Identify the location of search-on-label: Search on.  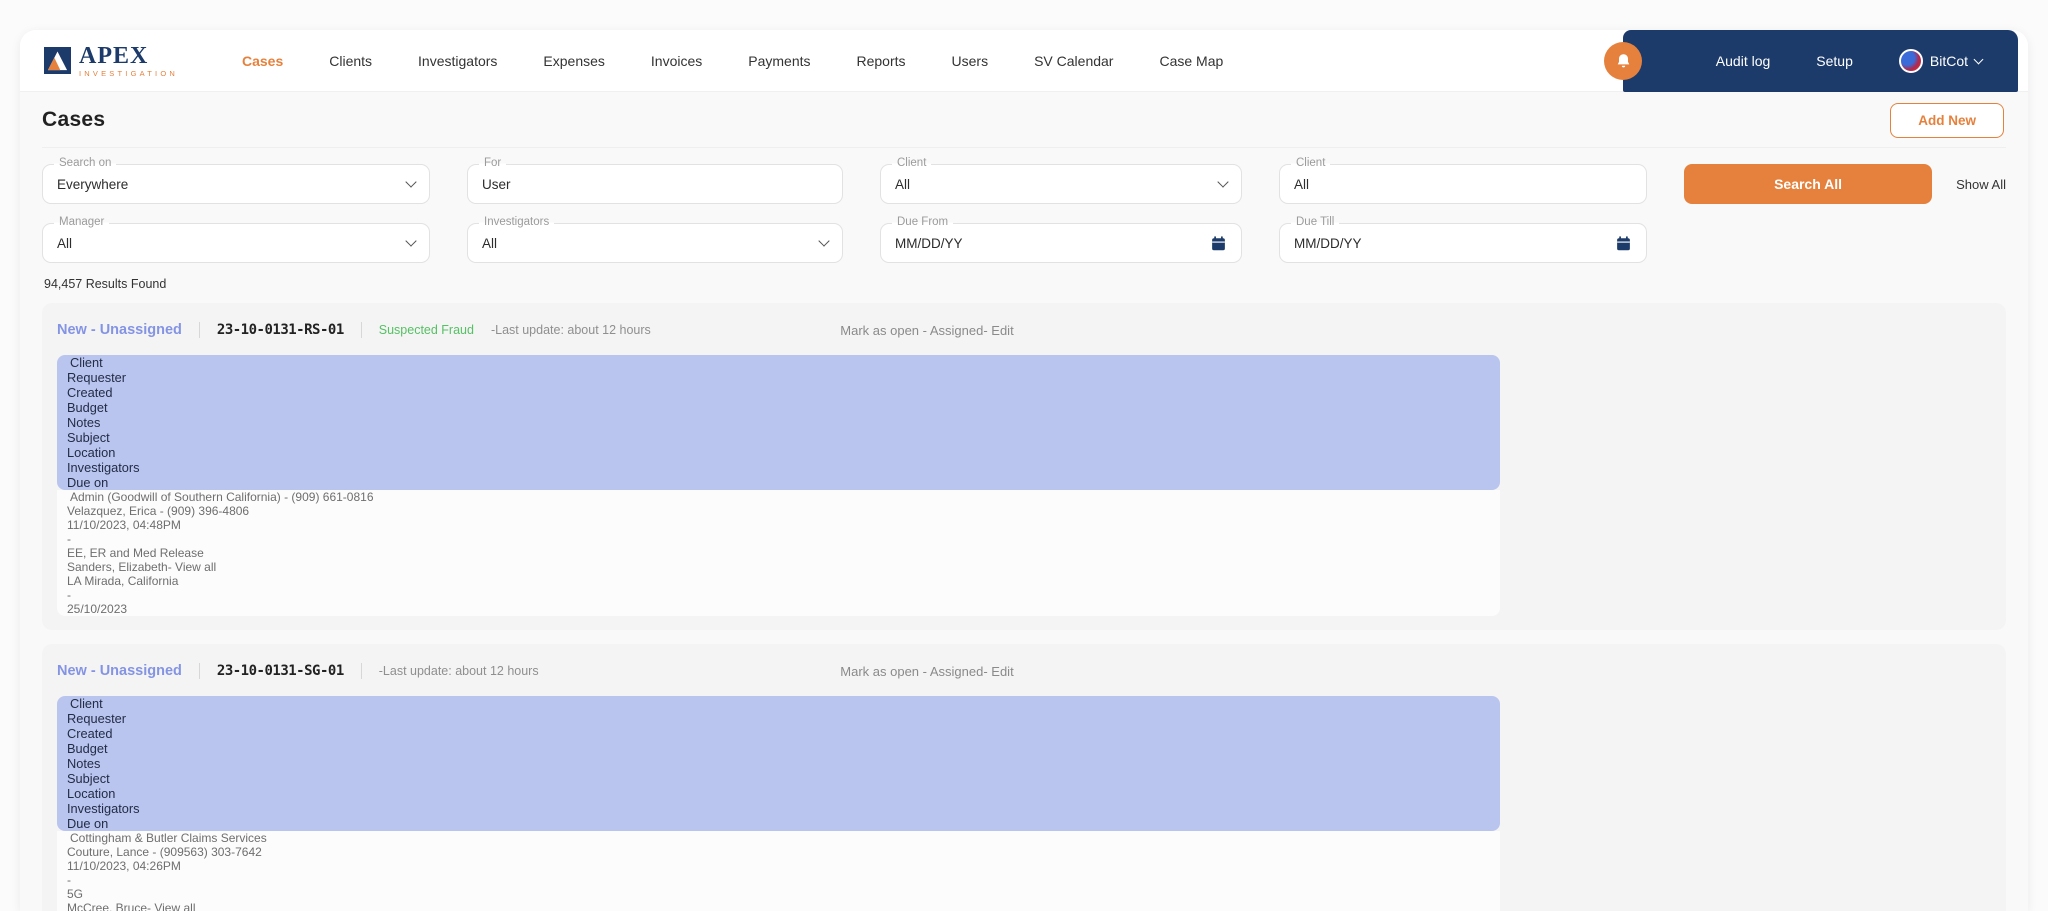
(85, 163).